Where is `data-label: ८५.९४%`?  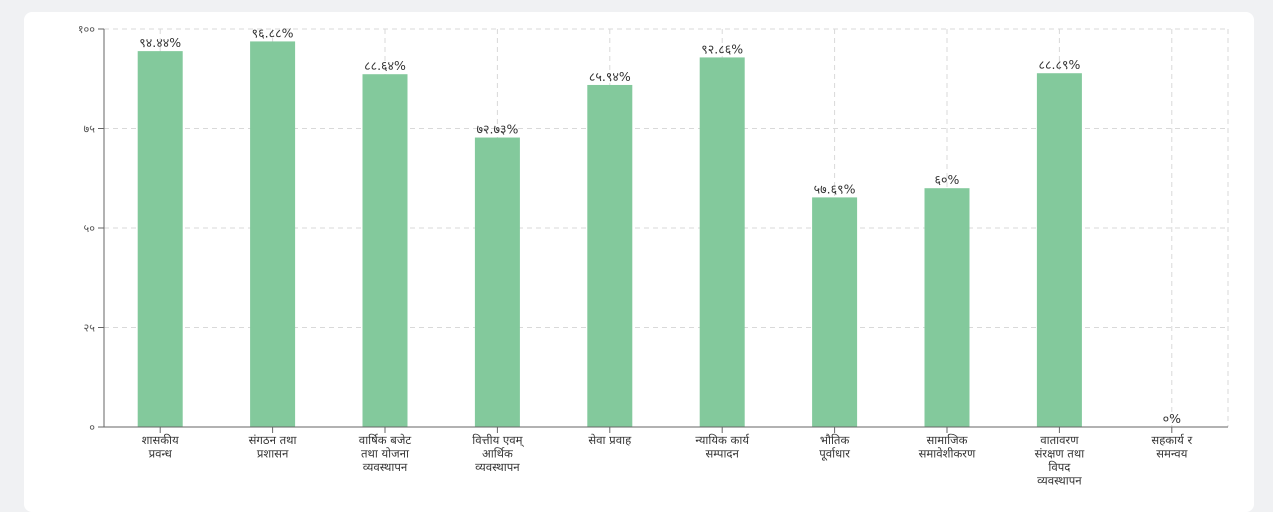
data-label: ८५.९४% is located at coordinates (610, 76).